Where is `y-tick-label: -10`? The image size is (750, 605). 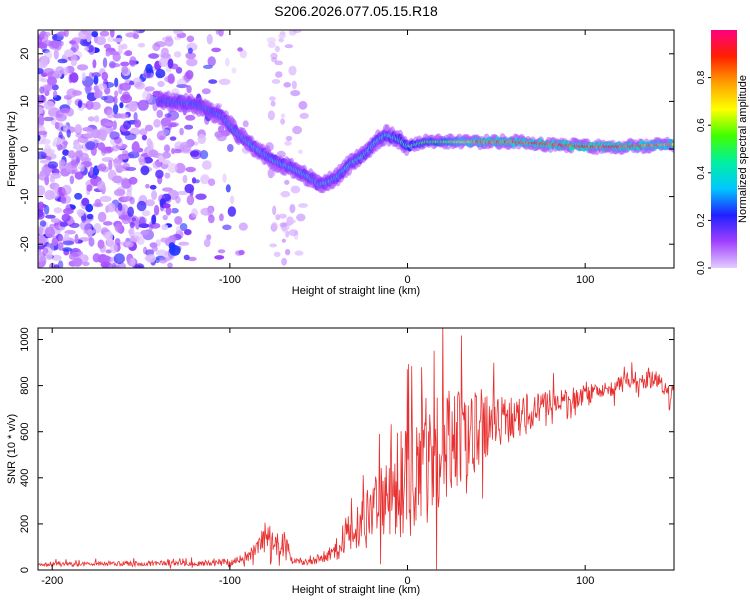
y-tick-label: -10 is located at coordinates (25, 197).